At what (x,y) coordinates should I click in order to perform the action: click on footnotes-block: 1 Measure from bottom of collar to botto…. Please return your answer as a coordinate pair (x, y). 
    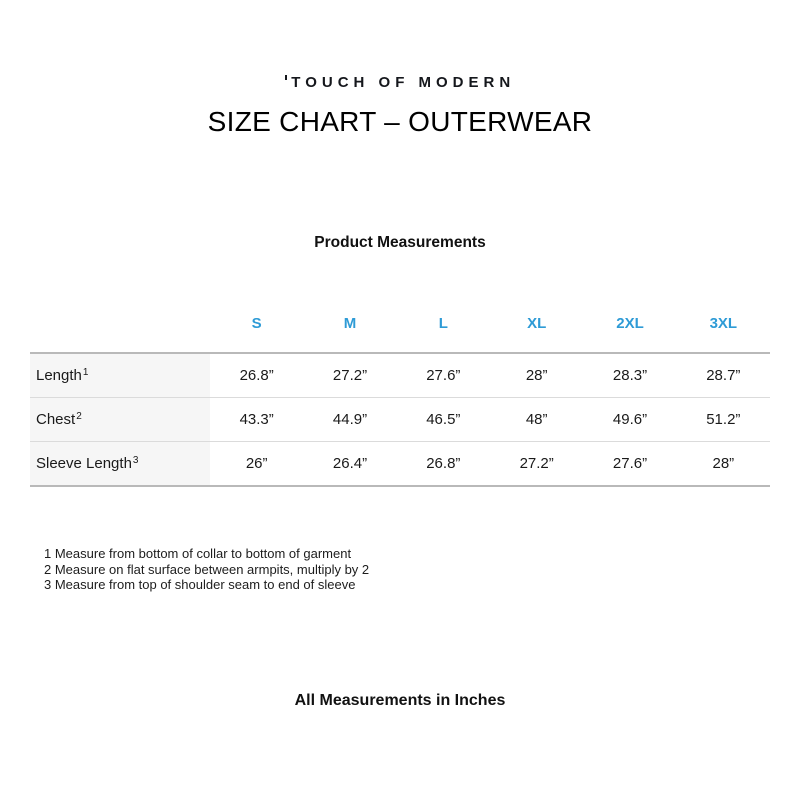
    Looking at the image, I should click on (206, 569).